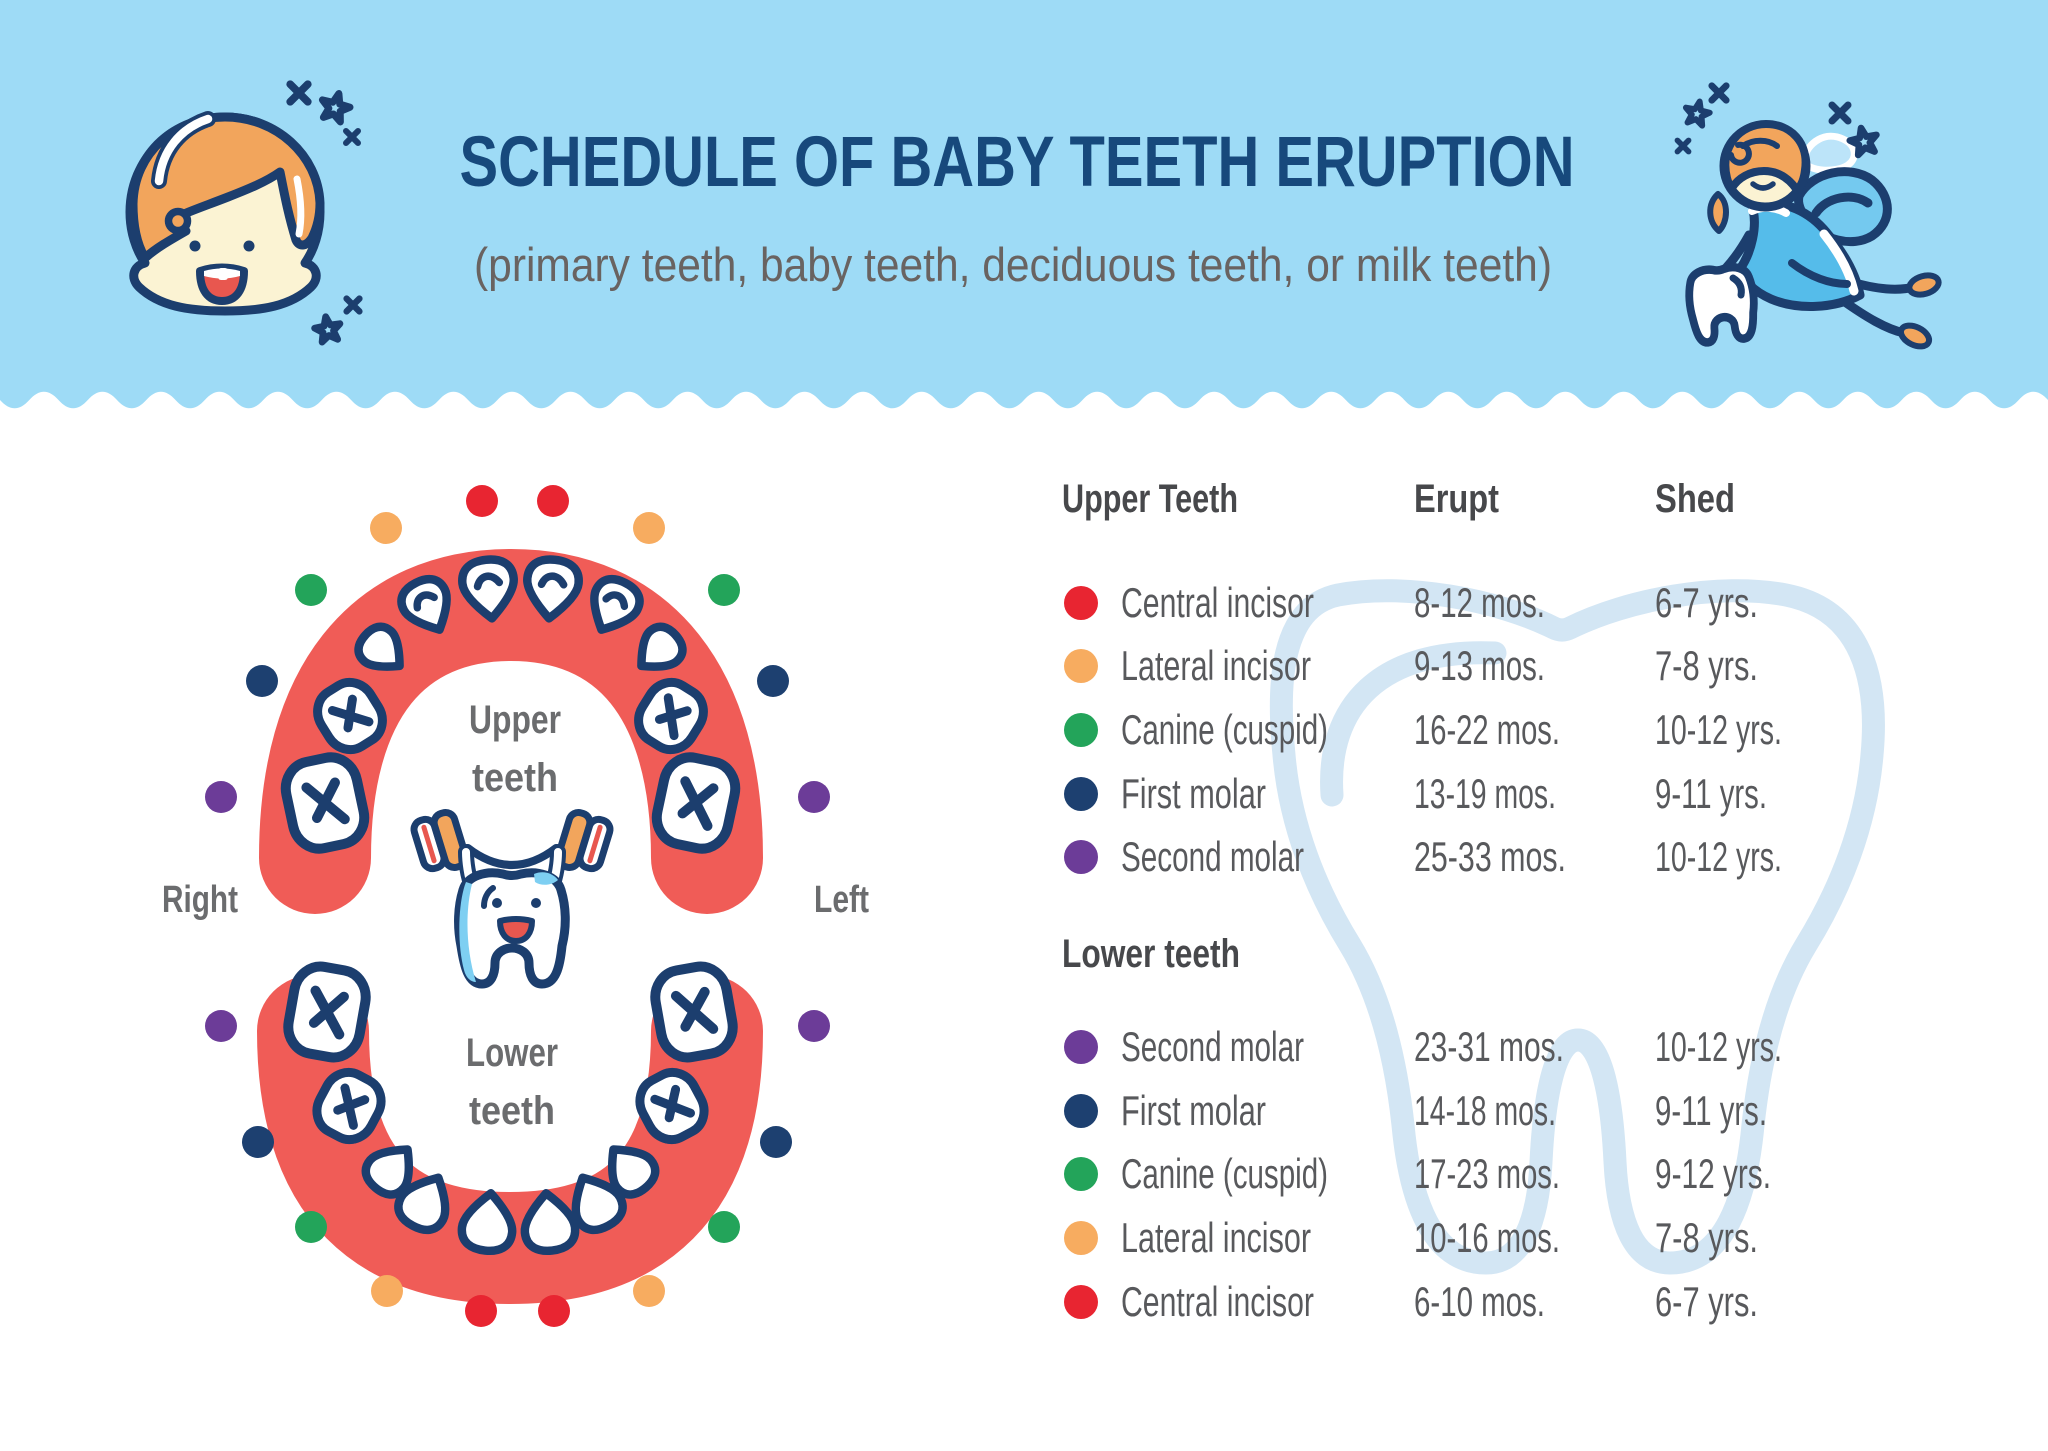 The image size is (2048, 1451). What do you see at coordinates (841, 900) in the screenshot?
I see `svg-text: Left` at bounding box center [841, 900].